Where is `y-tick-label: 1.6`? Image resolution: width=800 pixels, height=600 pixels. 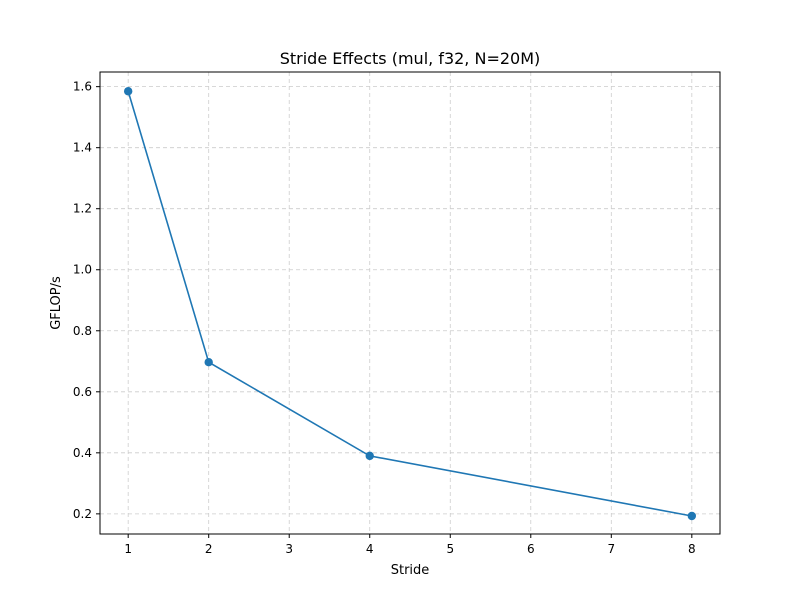 y-tick-label: 1.6 is located at coordinates (82, 87).